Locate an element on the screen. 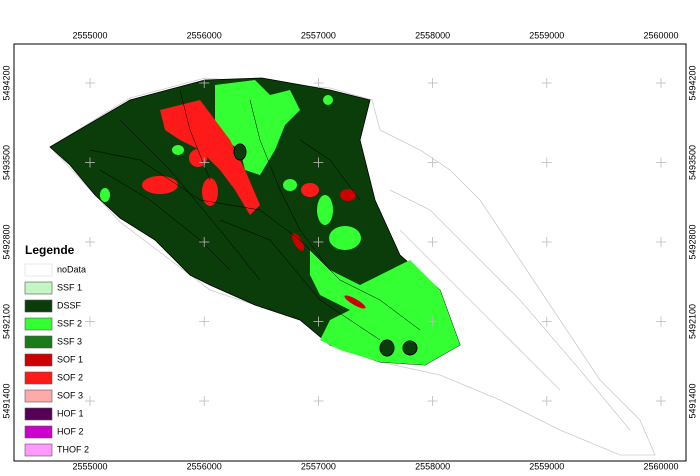 This screenshot has width=700, height=476. legend-label: THOF 2 is located at coordinates (73, 449).